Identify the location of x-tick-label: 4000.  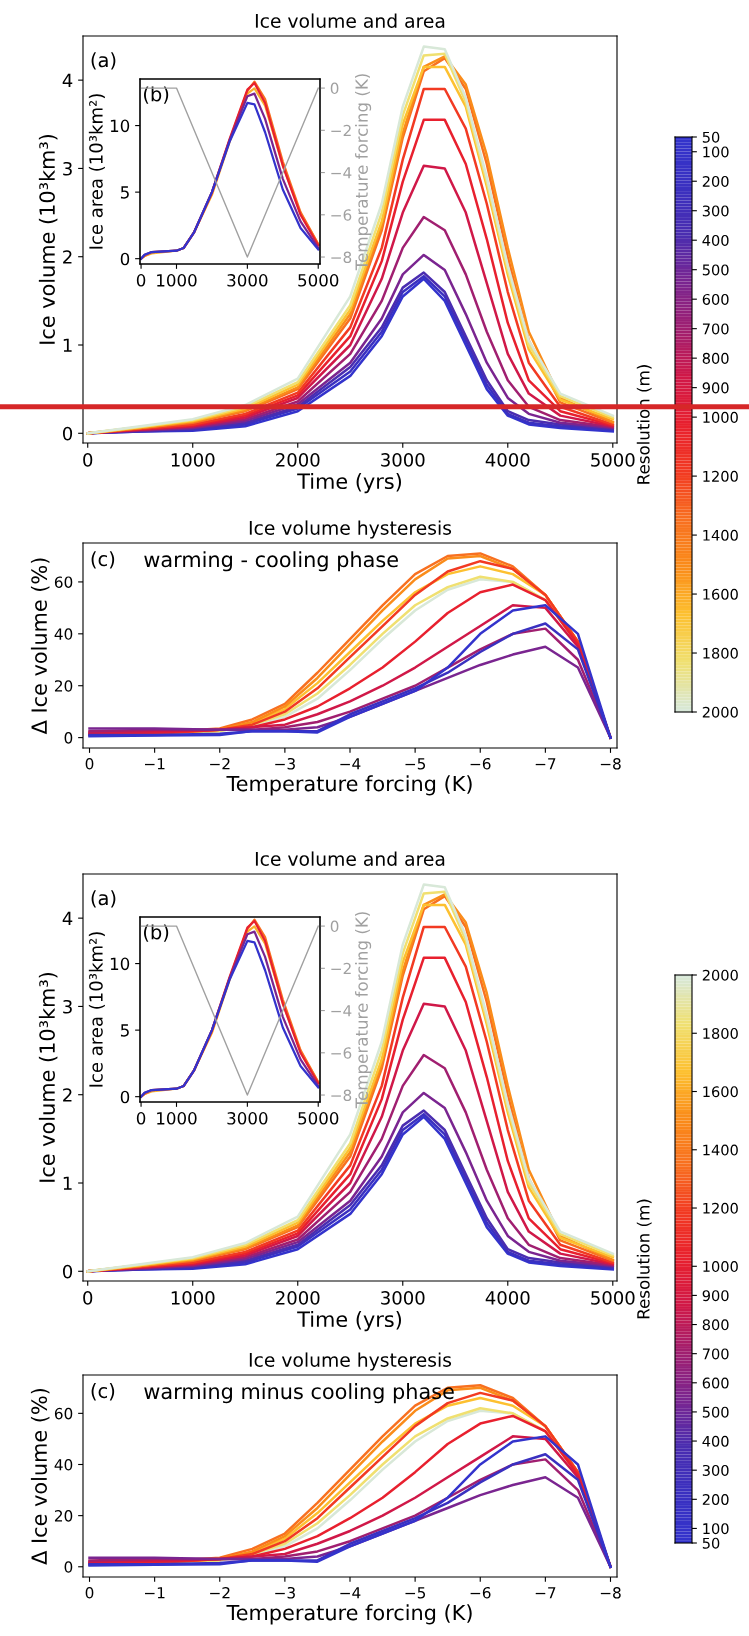
(507, 460).